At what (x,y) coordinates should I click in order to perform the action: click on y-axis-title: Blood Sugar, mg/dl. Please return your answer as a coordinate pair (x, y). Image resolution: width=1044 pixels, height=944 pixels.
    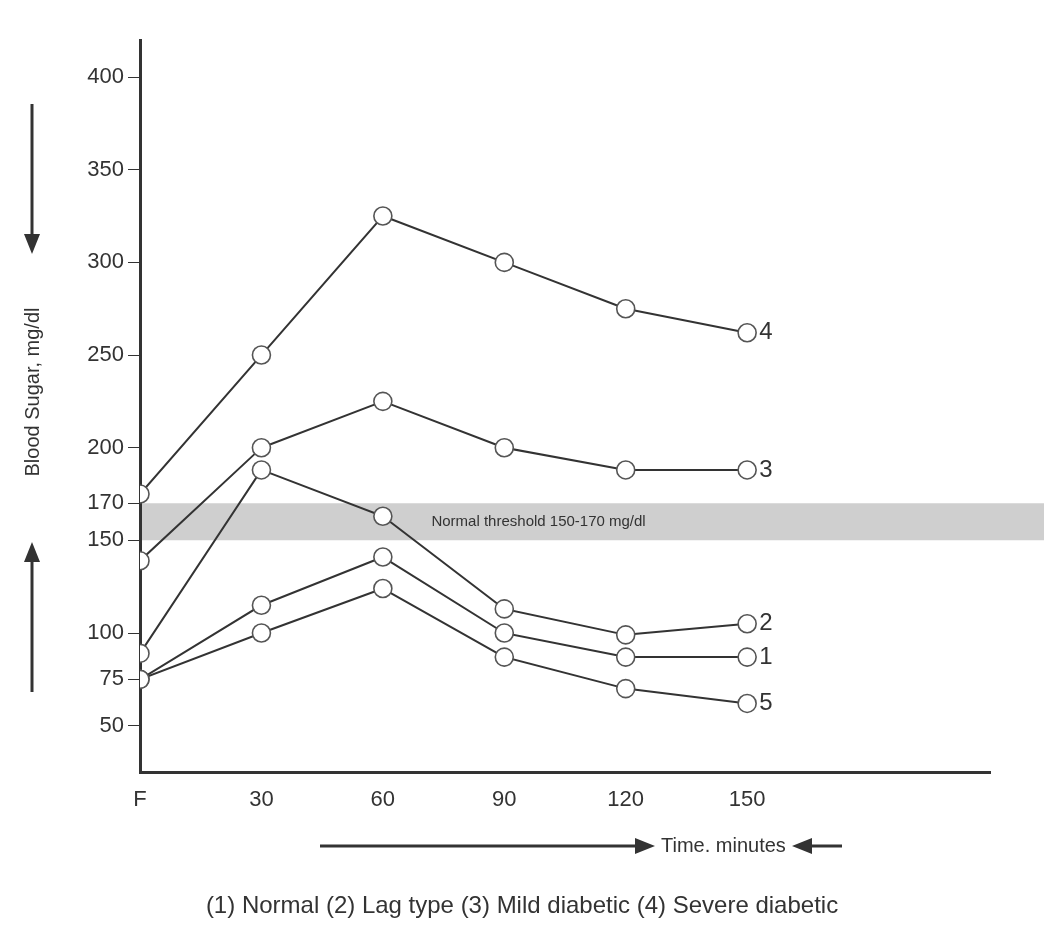
    Looking at the image, I should click on (32, 392).